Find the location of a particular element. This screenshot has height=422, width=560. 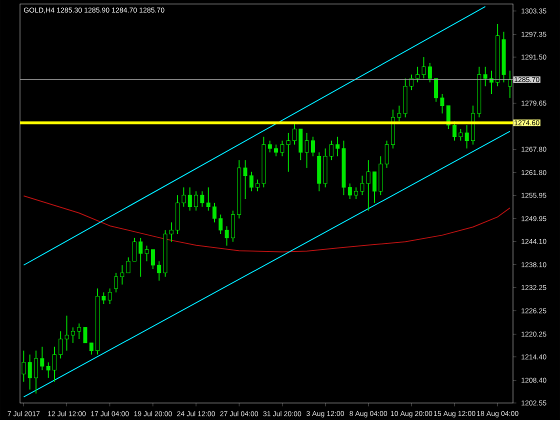

line-series is located at coordinates (266, 223).